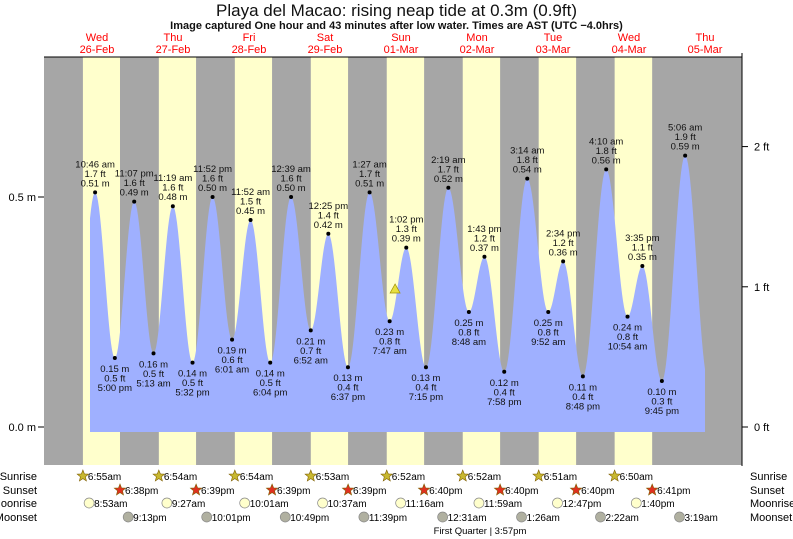  What do you see at coordinates (149, 518) in the screenshot?
I see `moonset-time: 9:13pm` at bounding box center [149, 518].